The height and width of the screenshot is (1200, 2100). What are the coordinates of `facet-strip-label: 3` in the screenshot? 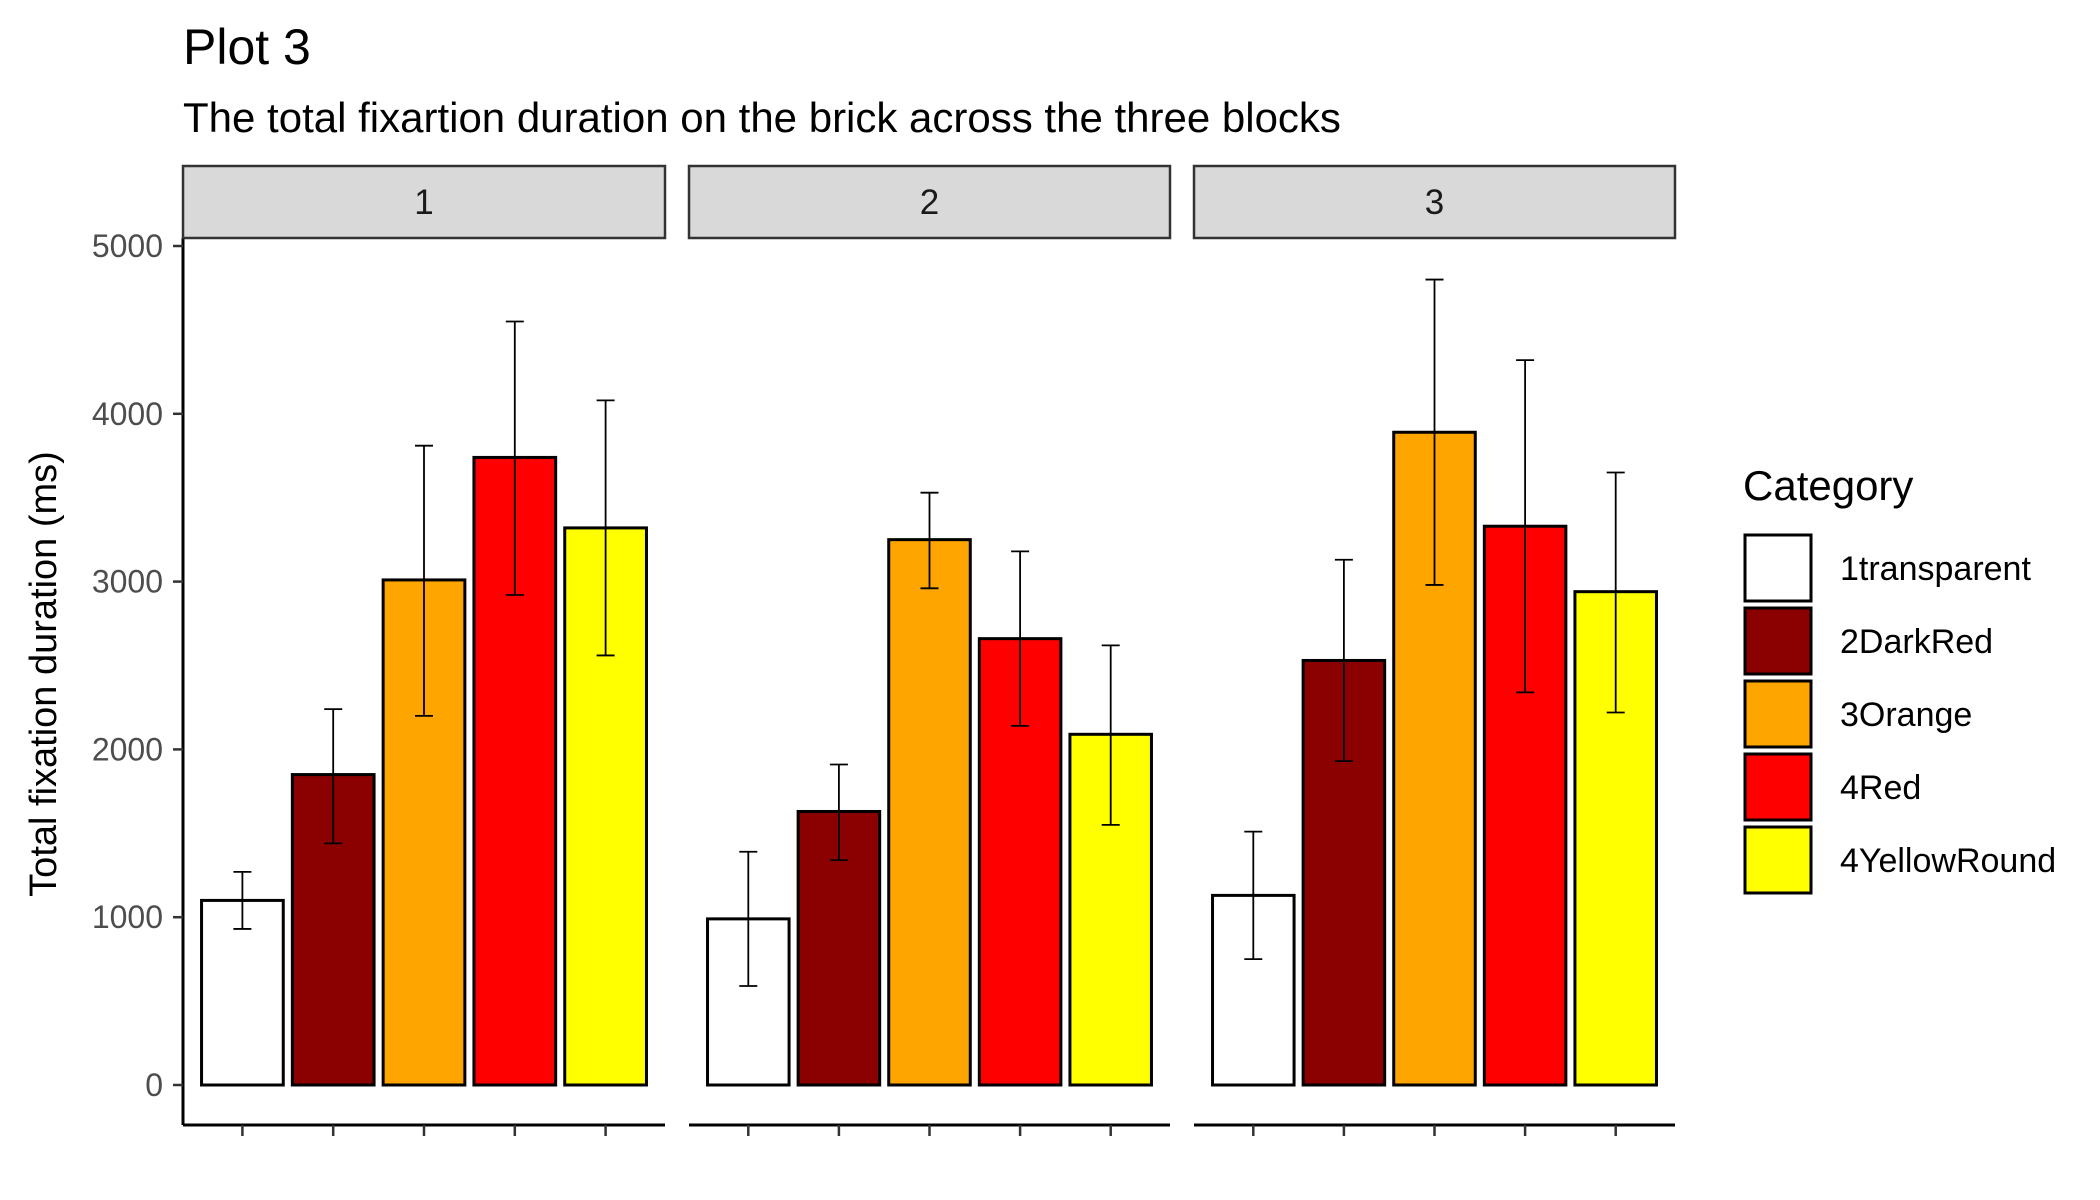 It's located at (1434, 202).